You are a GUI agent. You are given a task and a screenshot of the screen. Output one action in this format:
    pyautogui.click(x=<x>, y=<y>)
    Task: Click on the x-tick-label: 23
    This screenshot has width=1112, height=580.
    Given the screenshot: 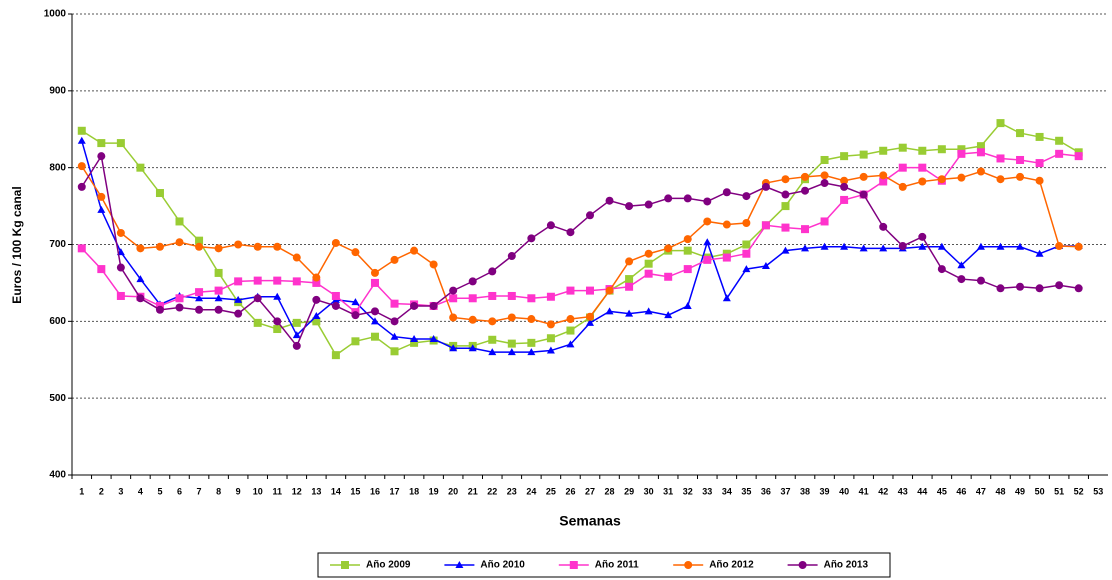 What is the action you would take?
    pyautogui.click(x=512, y=491)
    